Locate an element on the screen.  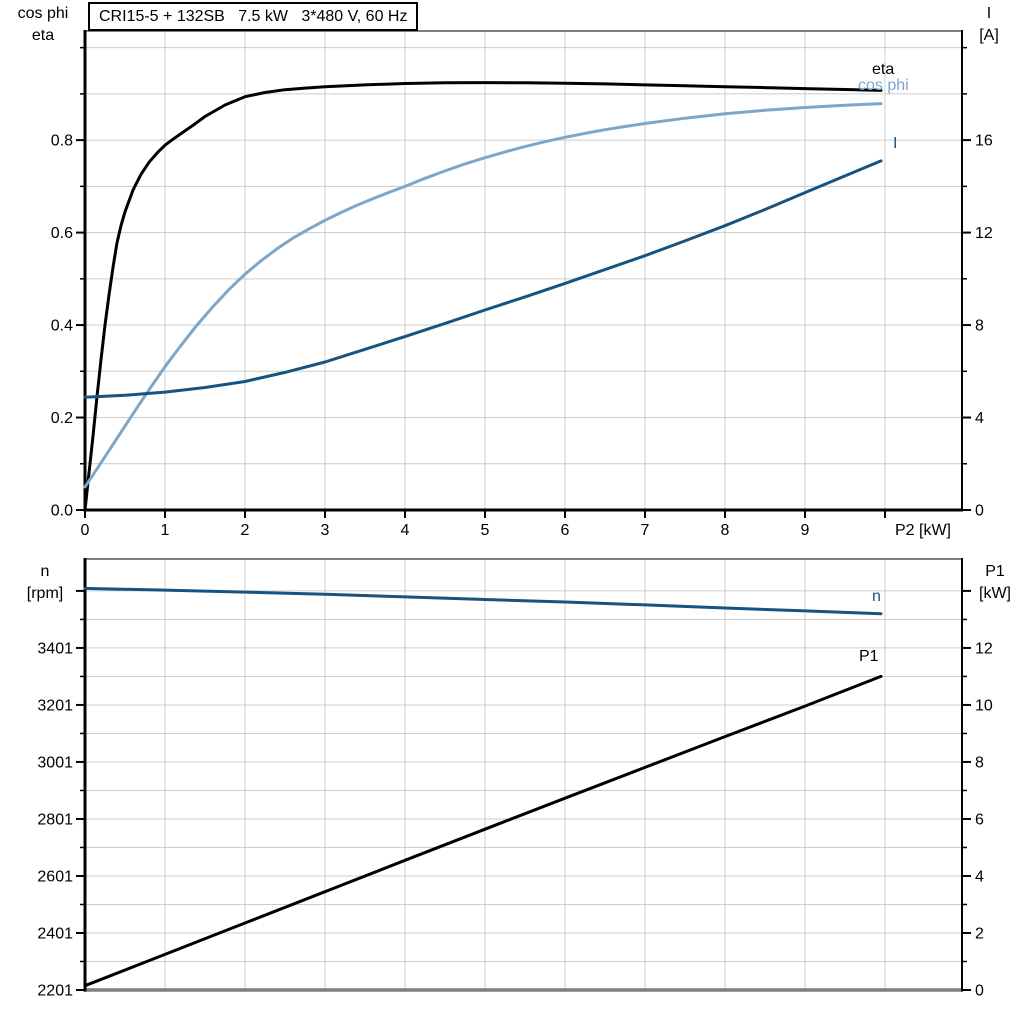
x-tick-label: 9 is located at coordinates (805, 530).